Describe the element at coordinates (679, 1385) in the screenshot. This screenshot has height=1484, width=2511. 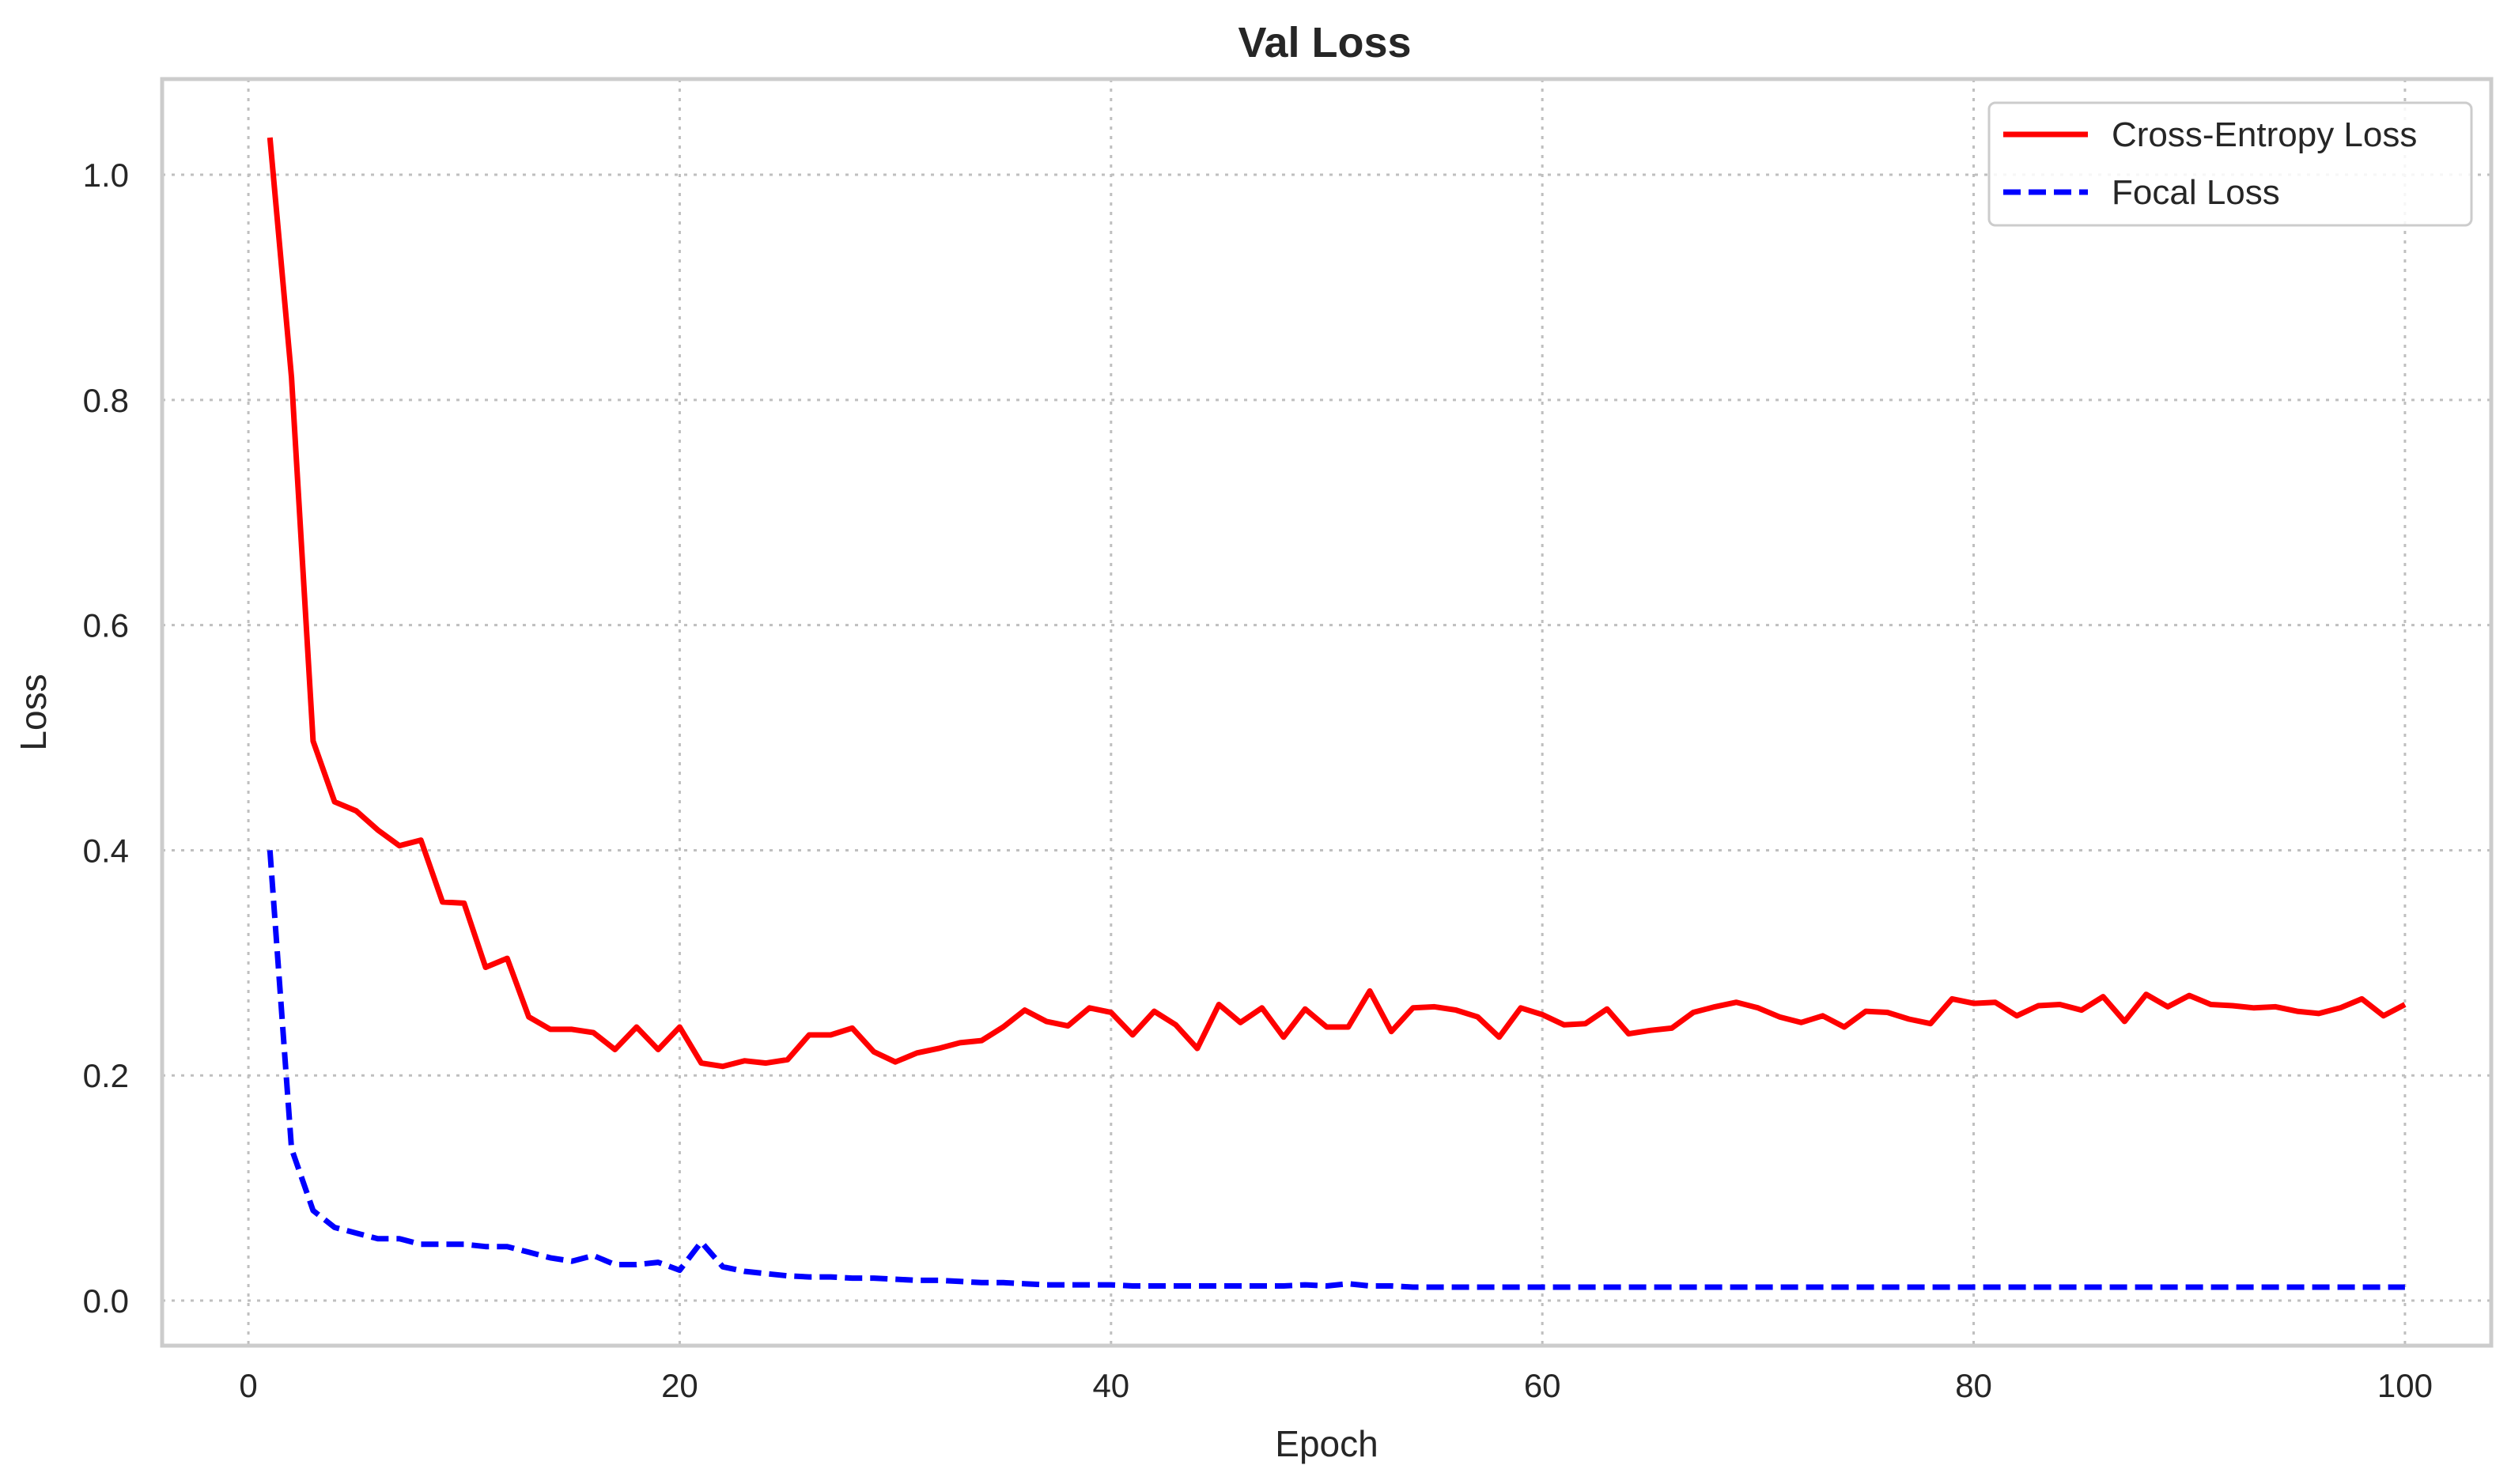
I see `x-tick-label: 20` at that location.